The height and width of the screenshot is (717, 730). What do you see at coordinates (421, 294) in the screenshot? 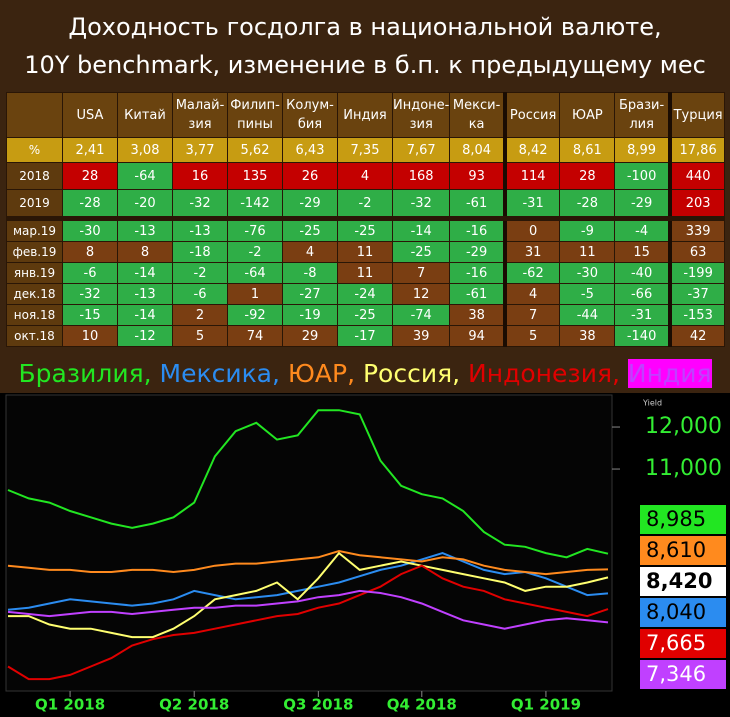
I see `table-cell: 12` at bounding box center [421, 294].